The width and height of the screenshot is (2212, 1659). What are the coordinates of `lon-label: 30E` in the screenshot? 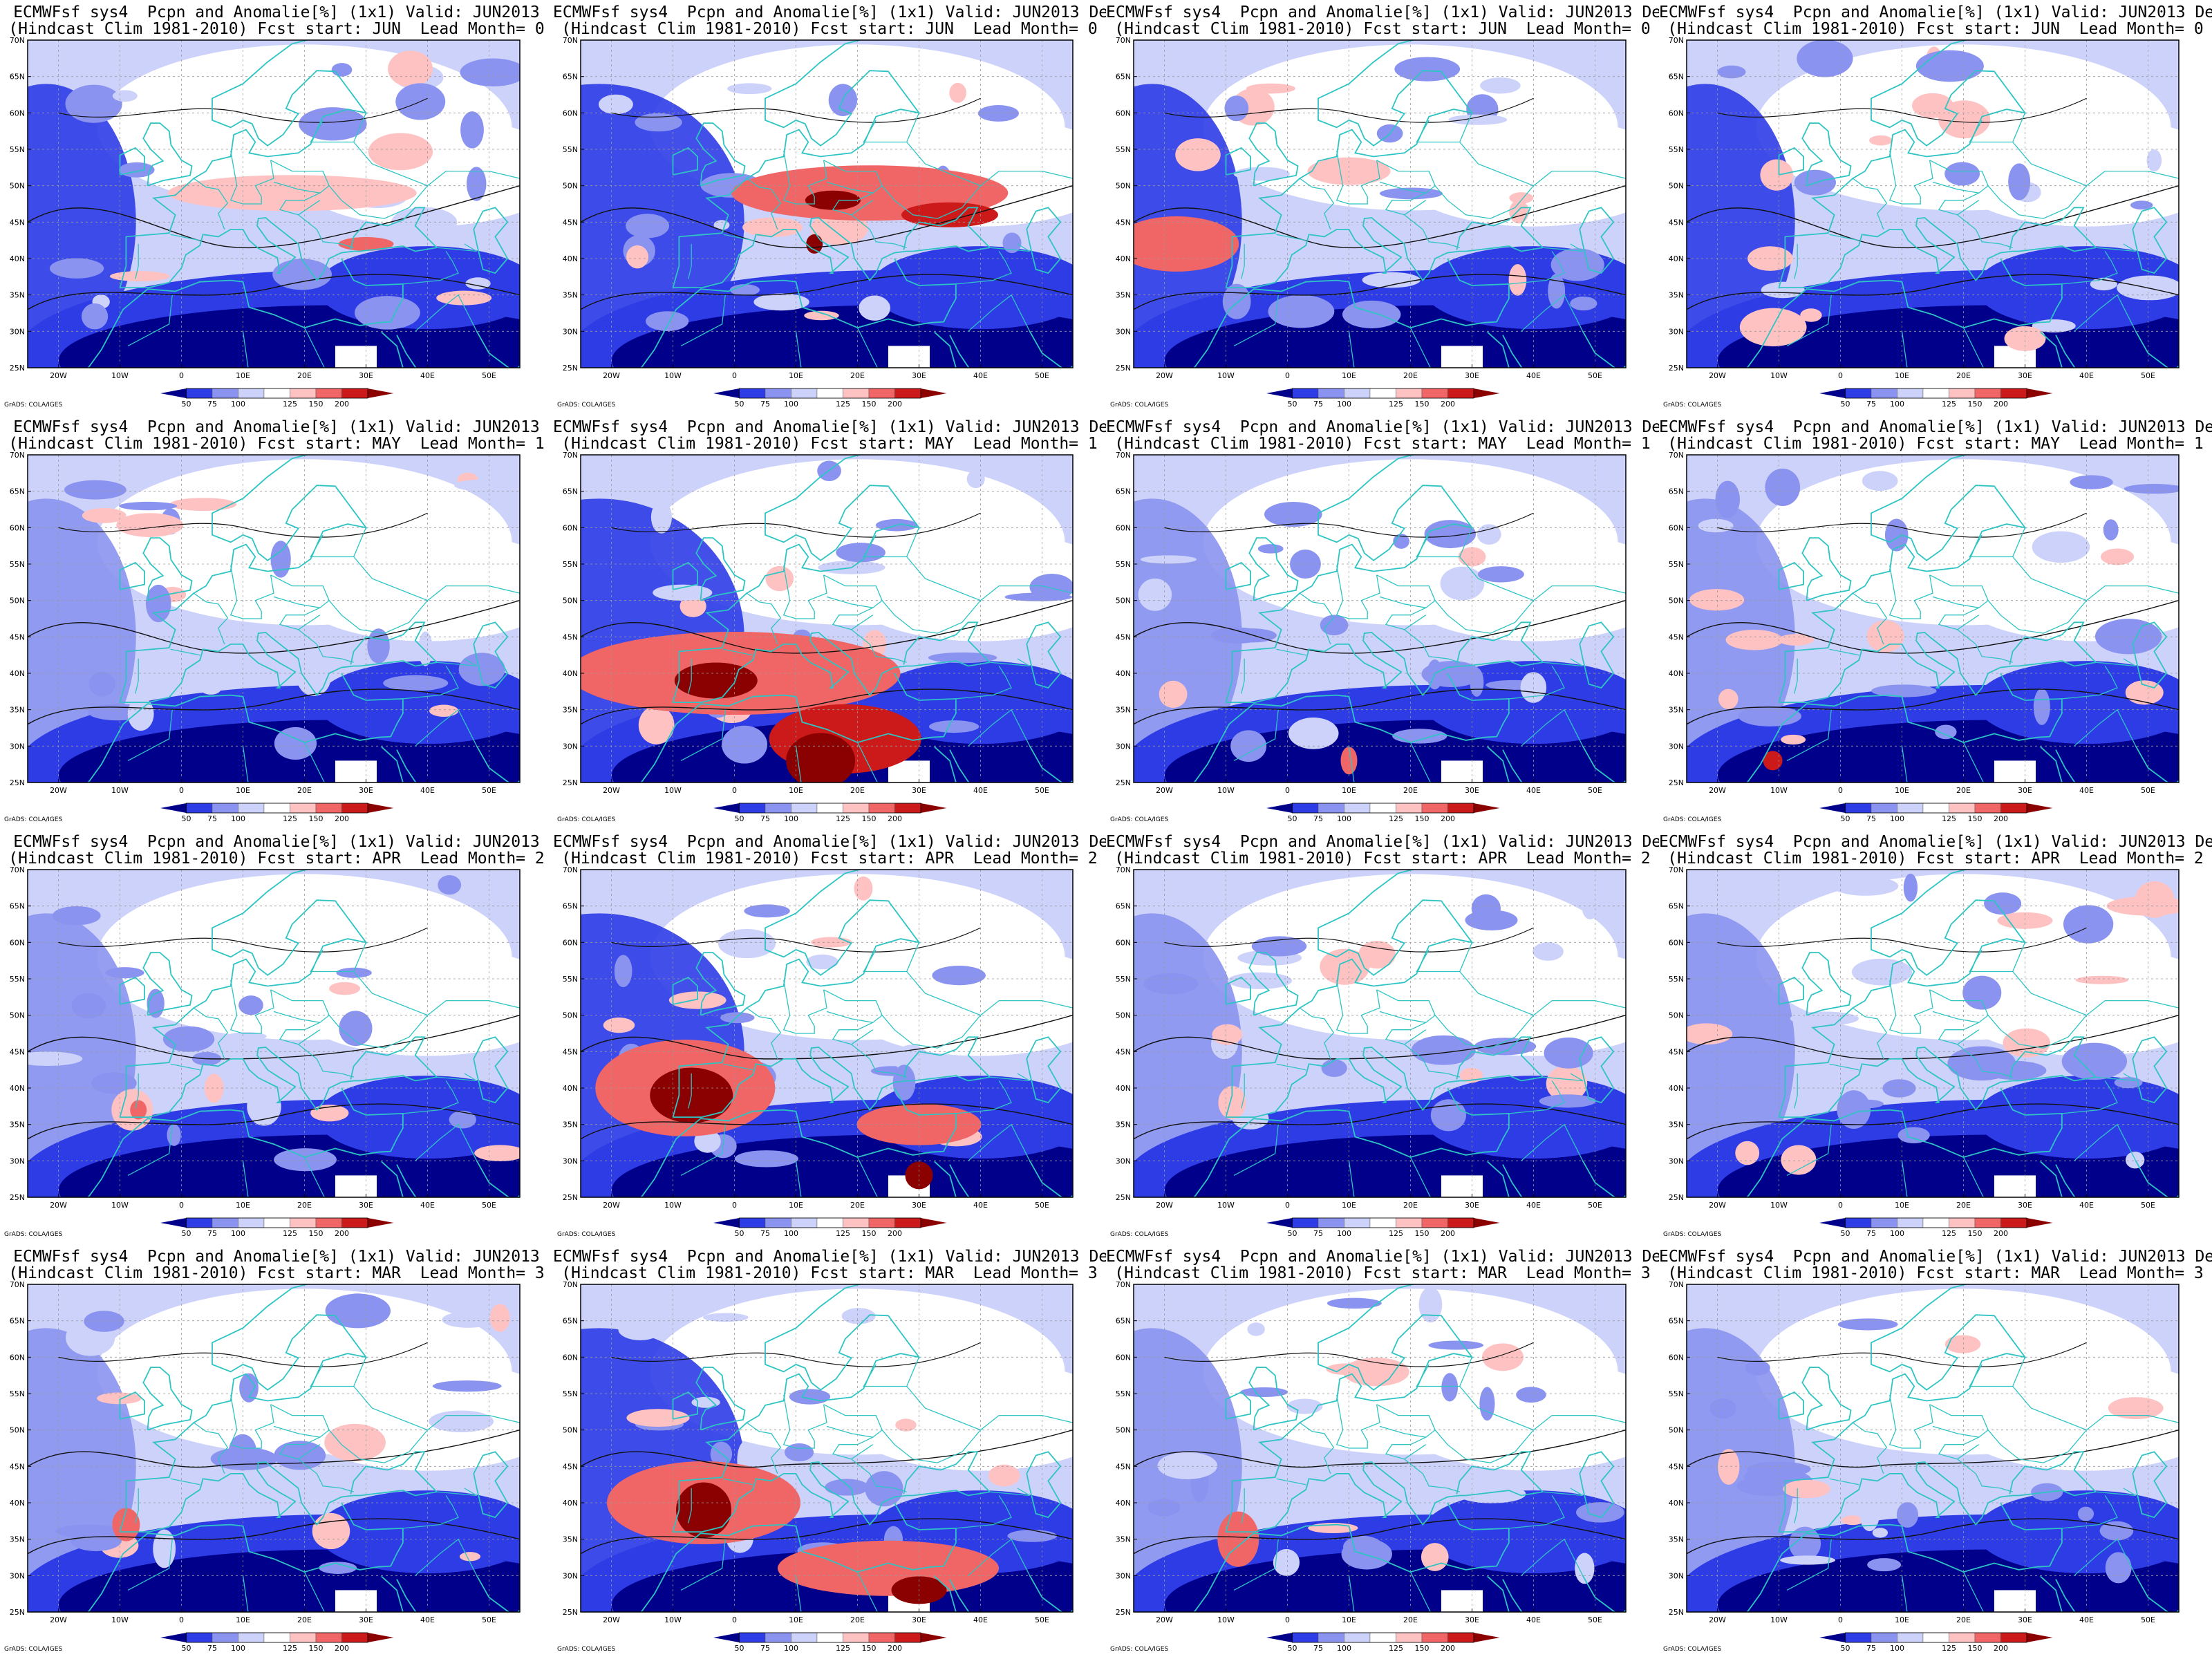 It's located at (366, 791).